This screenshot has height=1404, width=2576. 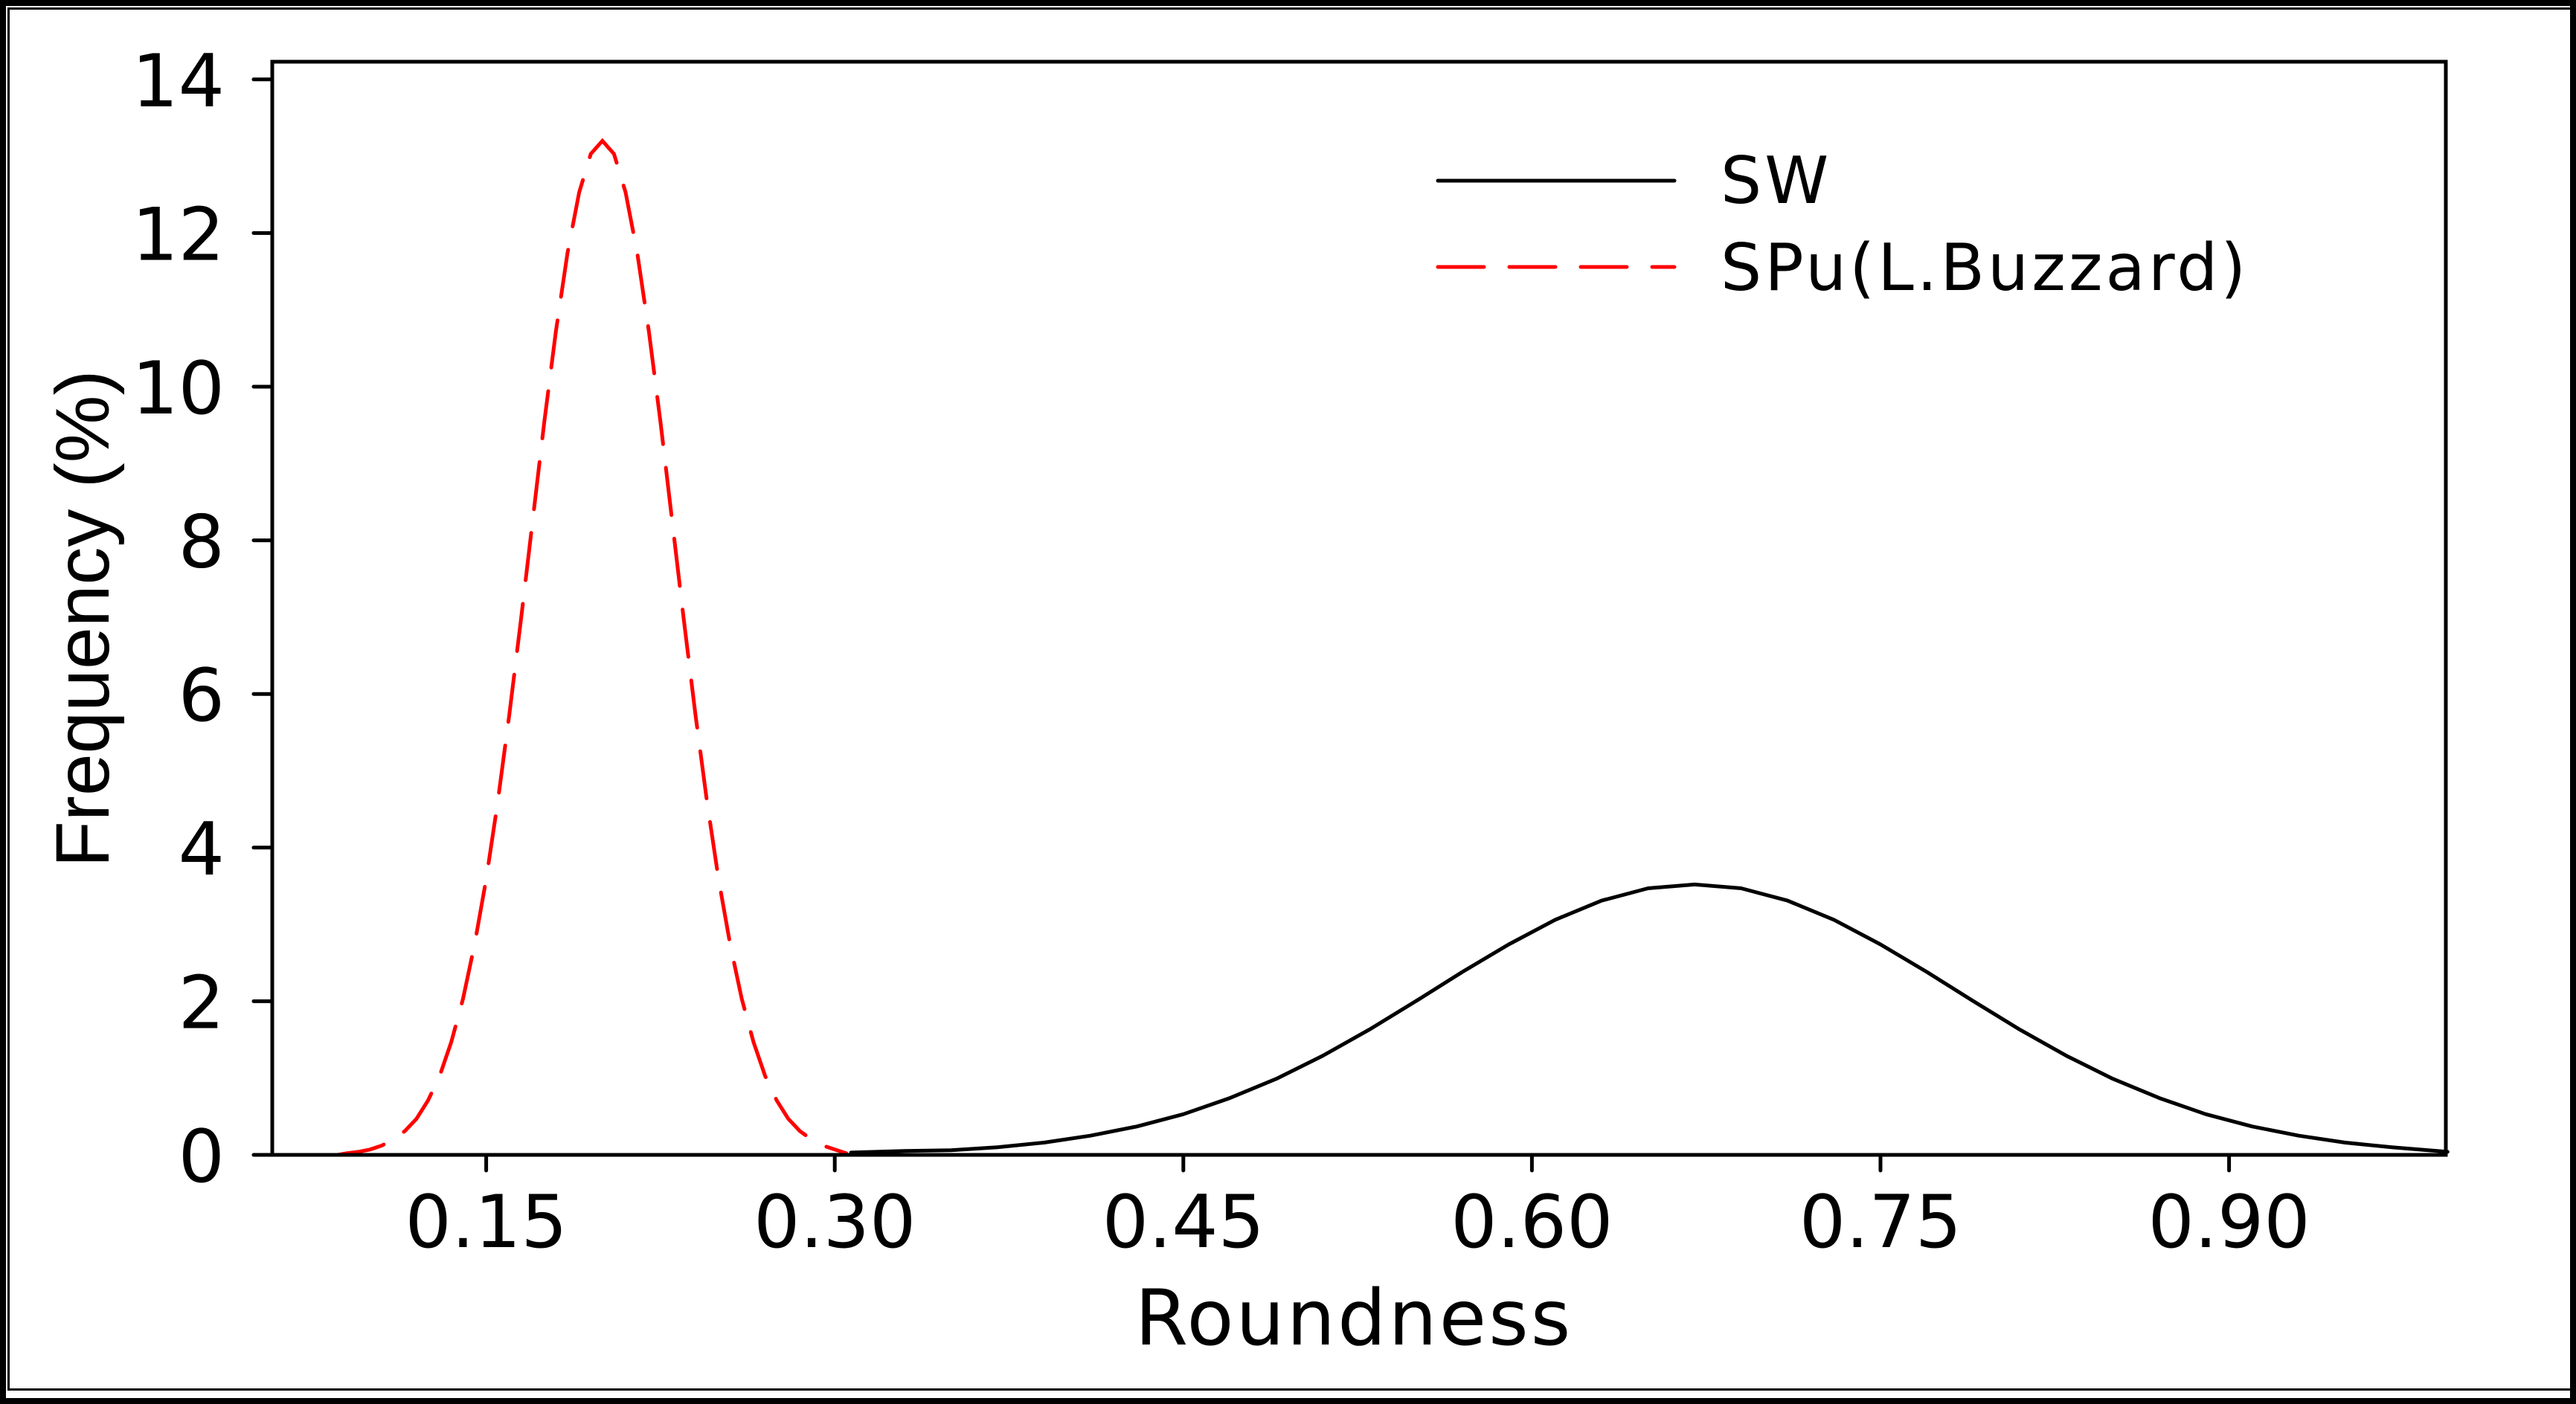 I want to click on y-tick-label: 12, so click(x=178, y=235).